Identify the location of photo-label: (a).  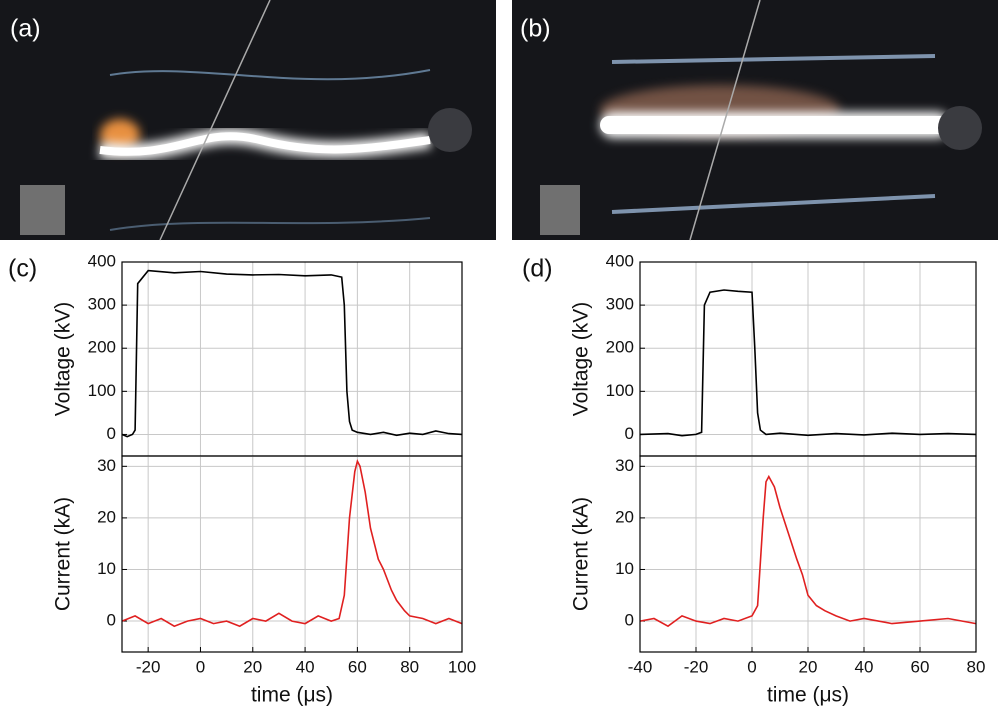
(25, 29).